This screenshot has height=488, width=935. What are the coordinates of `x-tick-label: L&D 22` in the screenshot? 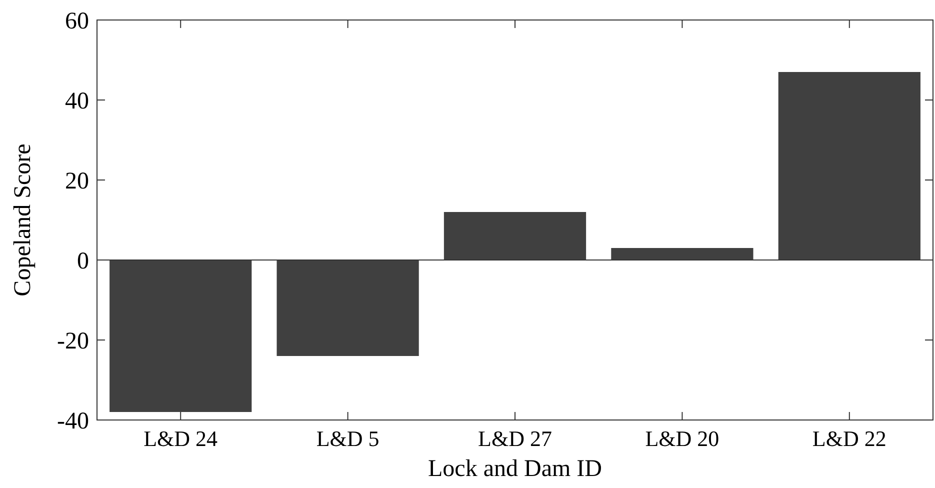 It's located at (849, 438).